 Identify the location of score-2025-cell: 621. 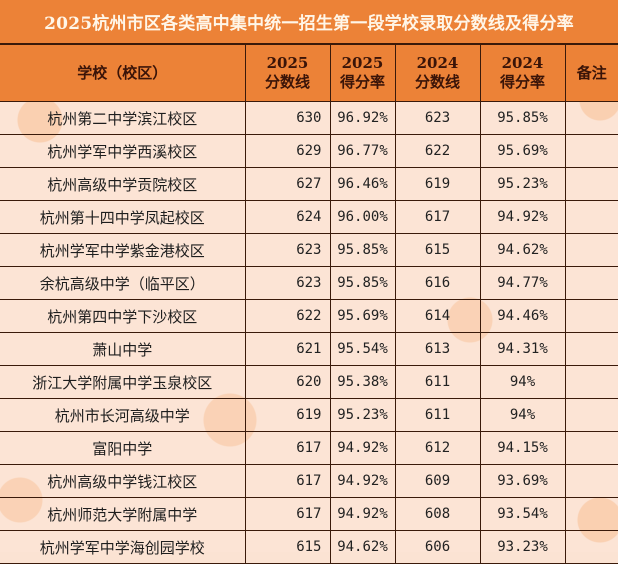
(287, 349).